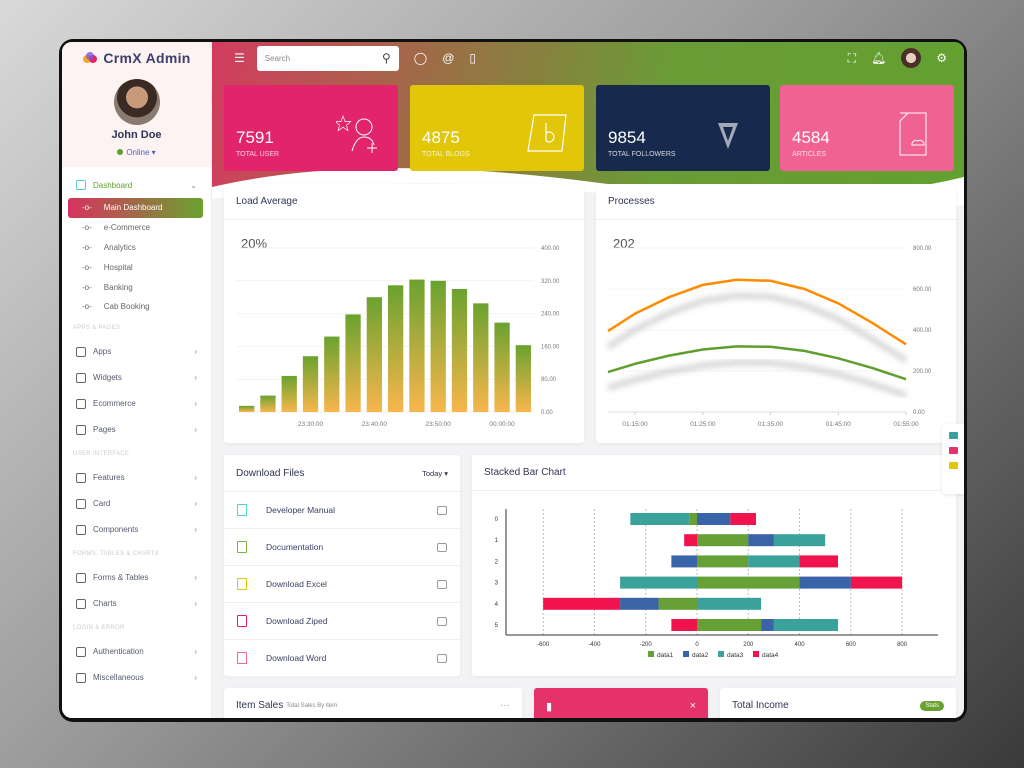 Image resolution: width=1024 pixels, height=768 pixels. I want to click on vimeo-icon, so click(728, 136).